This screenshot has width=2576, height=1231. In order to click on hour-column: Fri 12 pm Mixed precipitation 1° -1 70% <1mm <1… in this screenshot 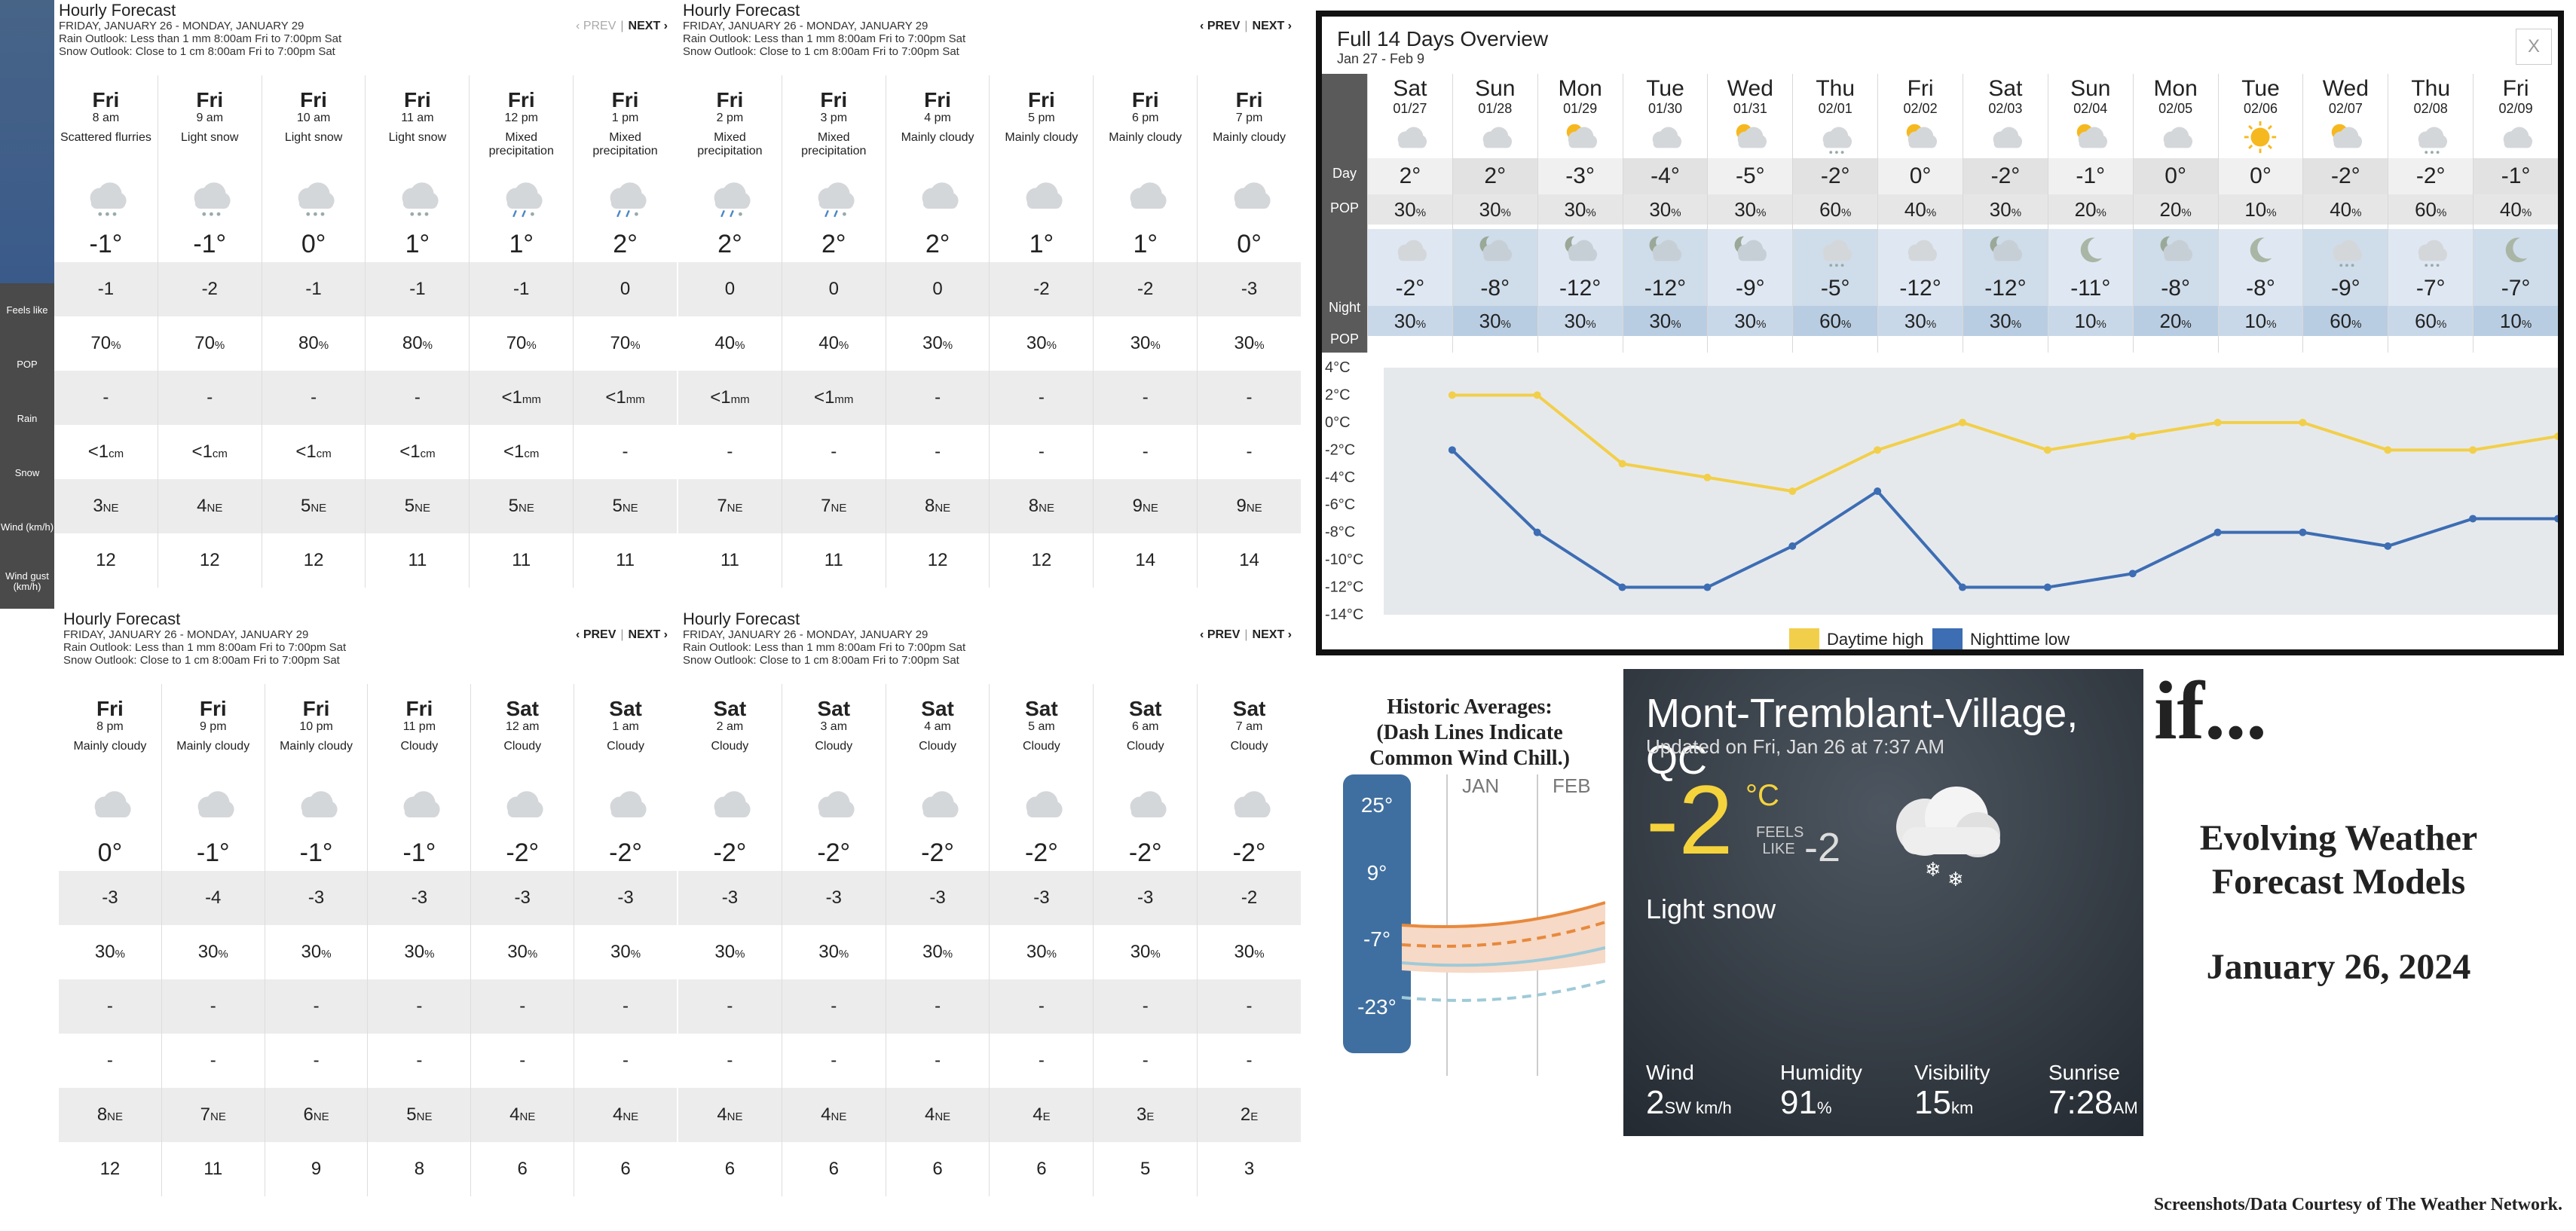, I will do `click(522, 332)`.